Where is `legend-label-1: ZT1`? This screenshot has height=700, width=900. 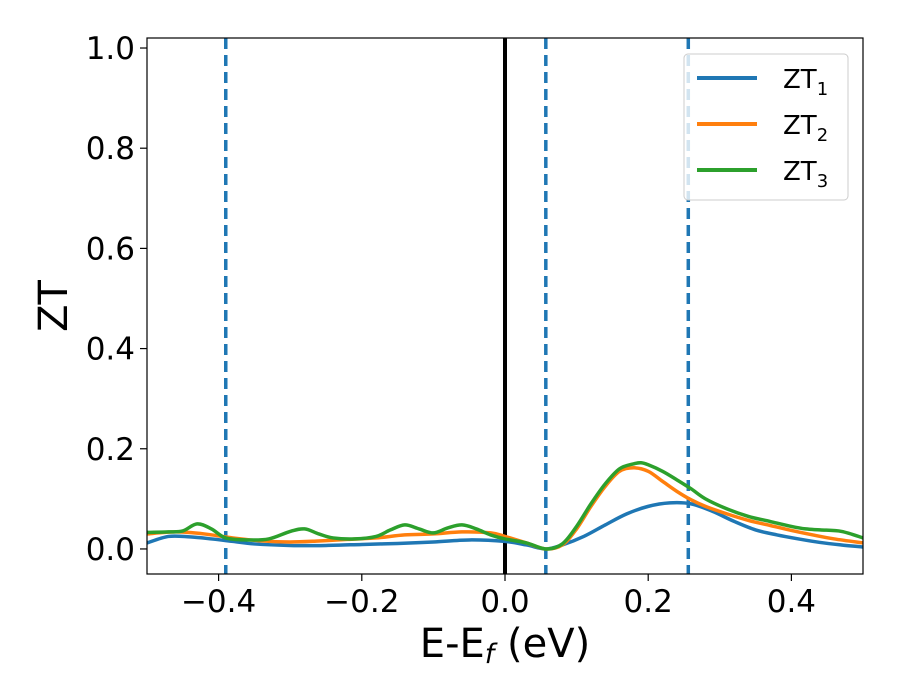
legend-label-1: ZT1 is located at coordinates (805, 82).